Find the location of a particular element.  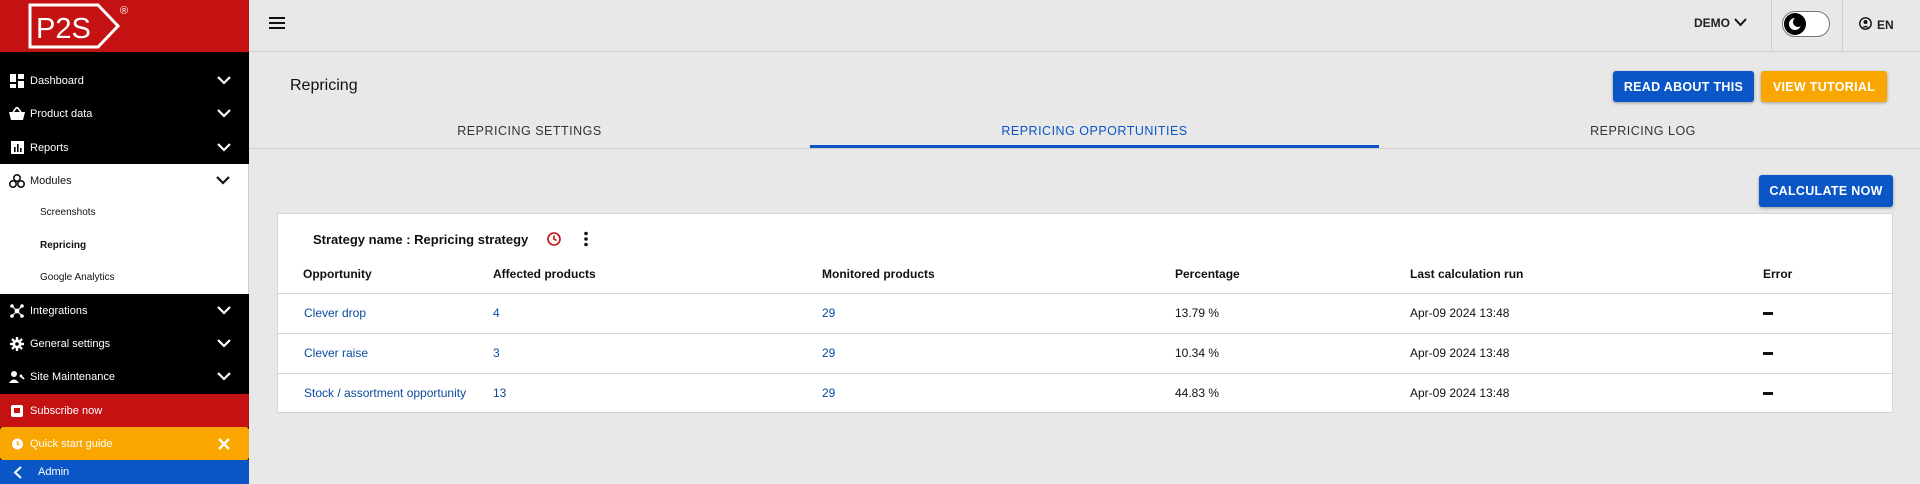

sidebar-subitem-repricing: Repricing is located at coordinates (63, 245).